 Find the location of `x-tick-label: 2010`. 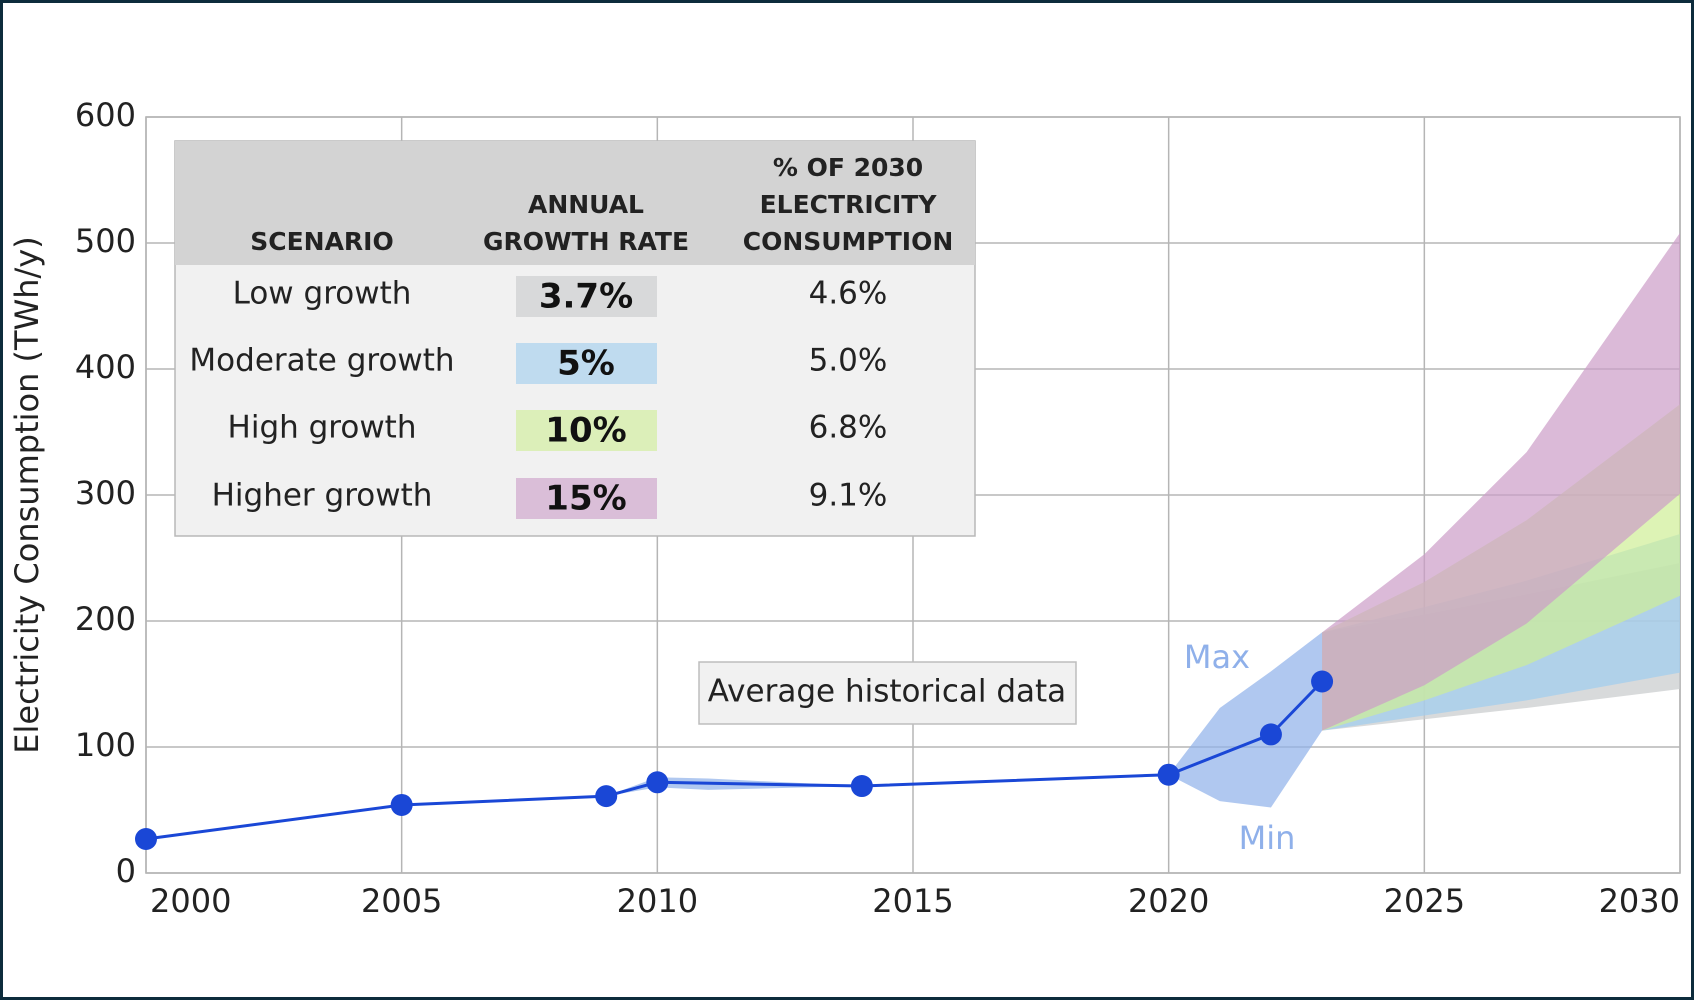

x-tick-label: 2010 is located at coordinates (657, 901).